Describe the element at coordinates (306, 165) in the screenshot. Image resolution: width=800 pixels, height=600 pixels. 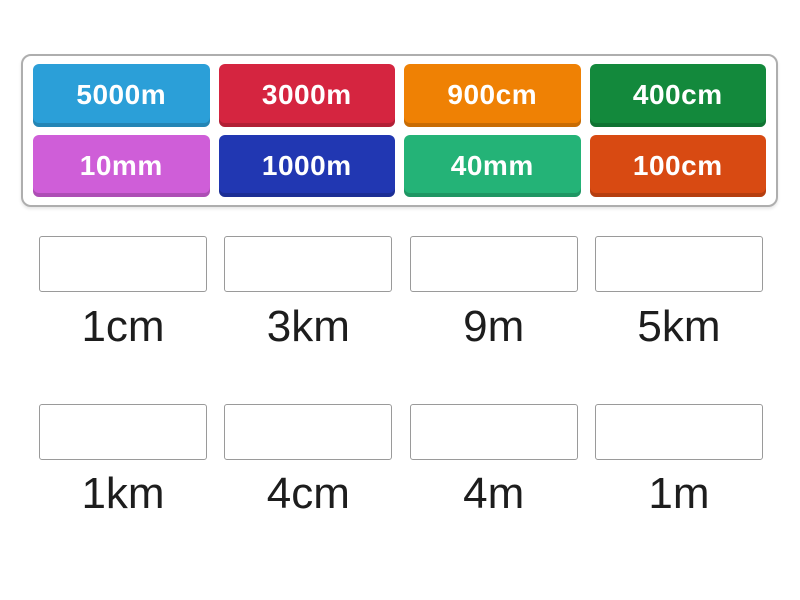
I see `draggable-tile-1000m: 1000m` at that location.